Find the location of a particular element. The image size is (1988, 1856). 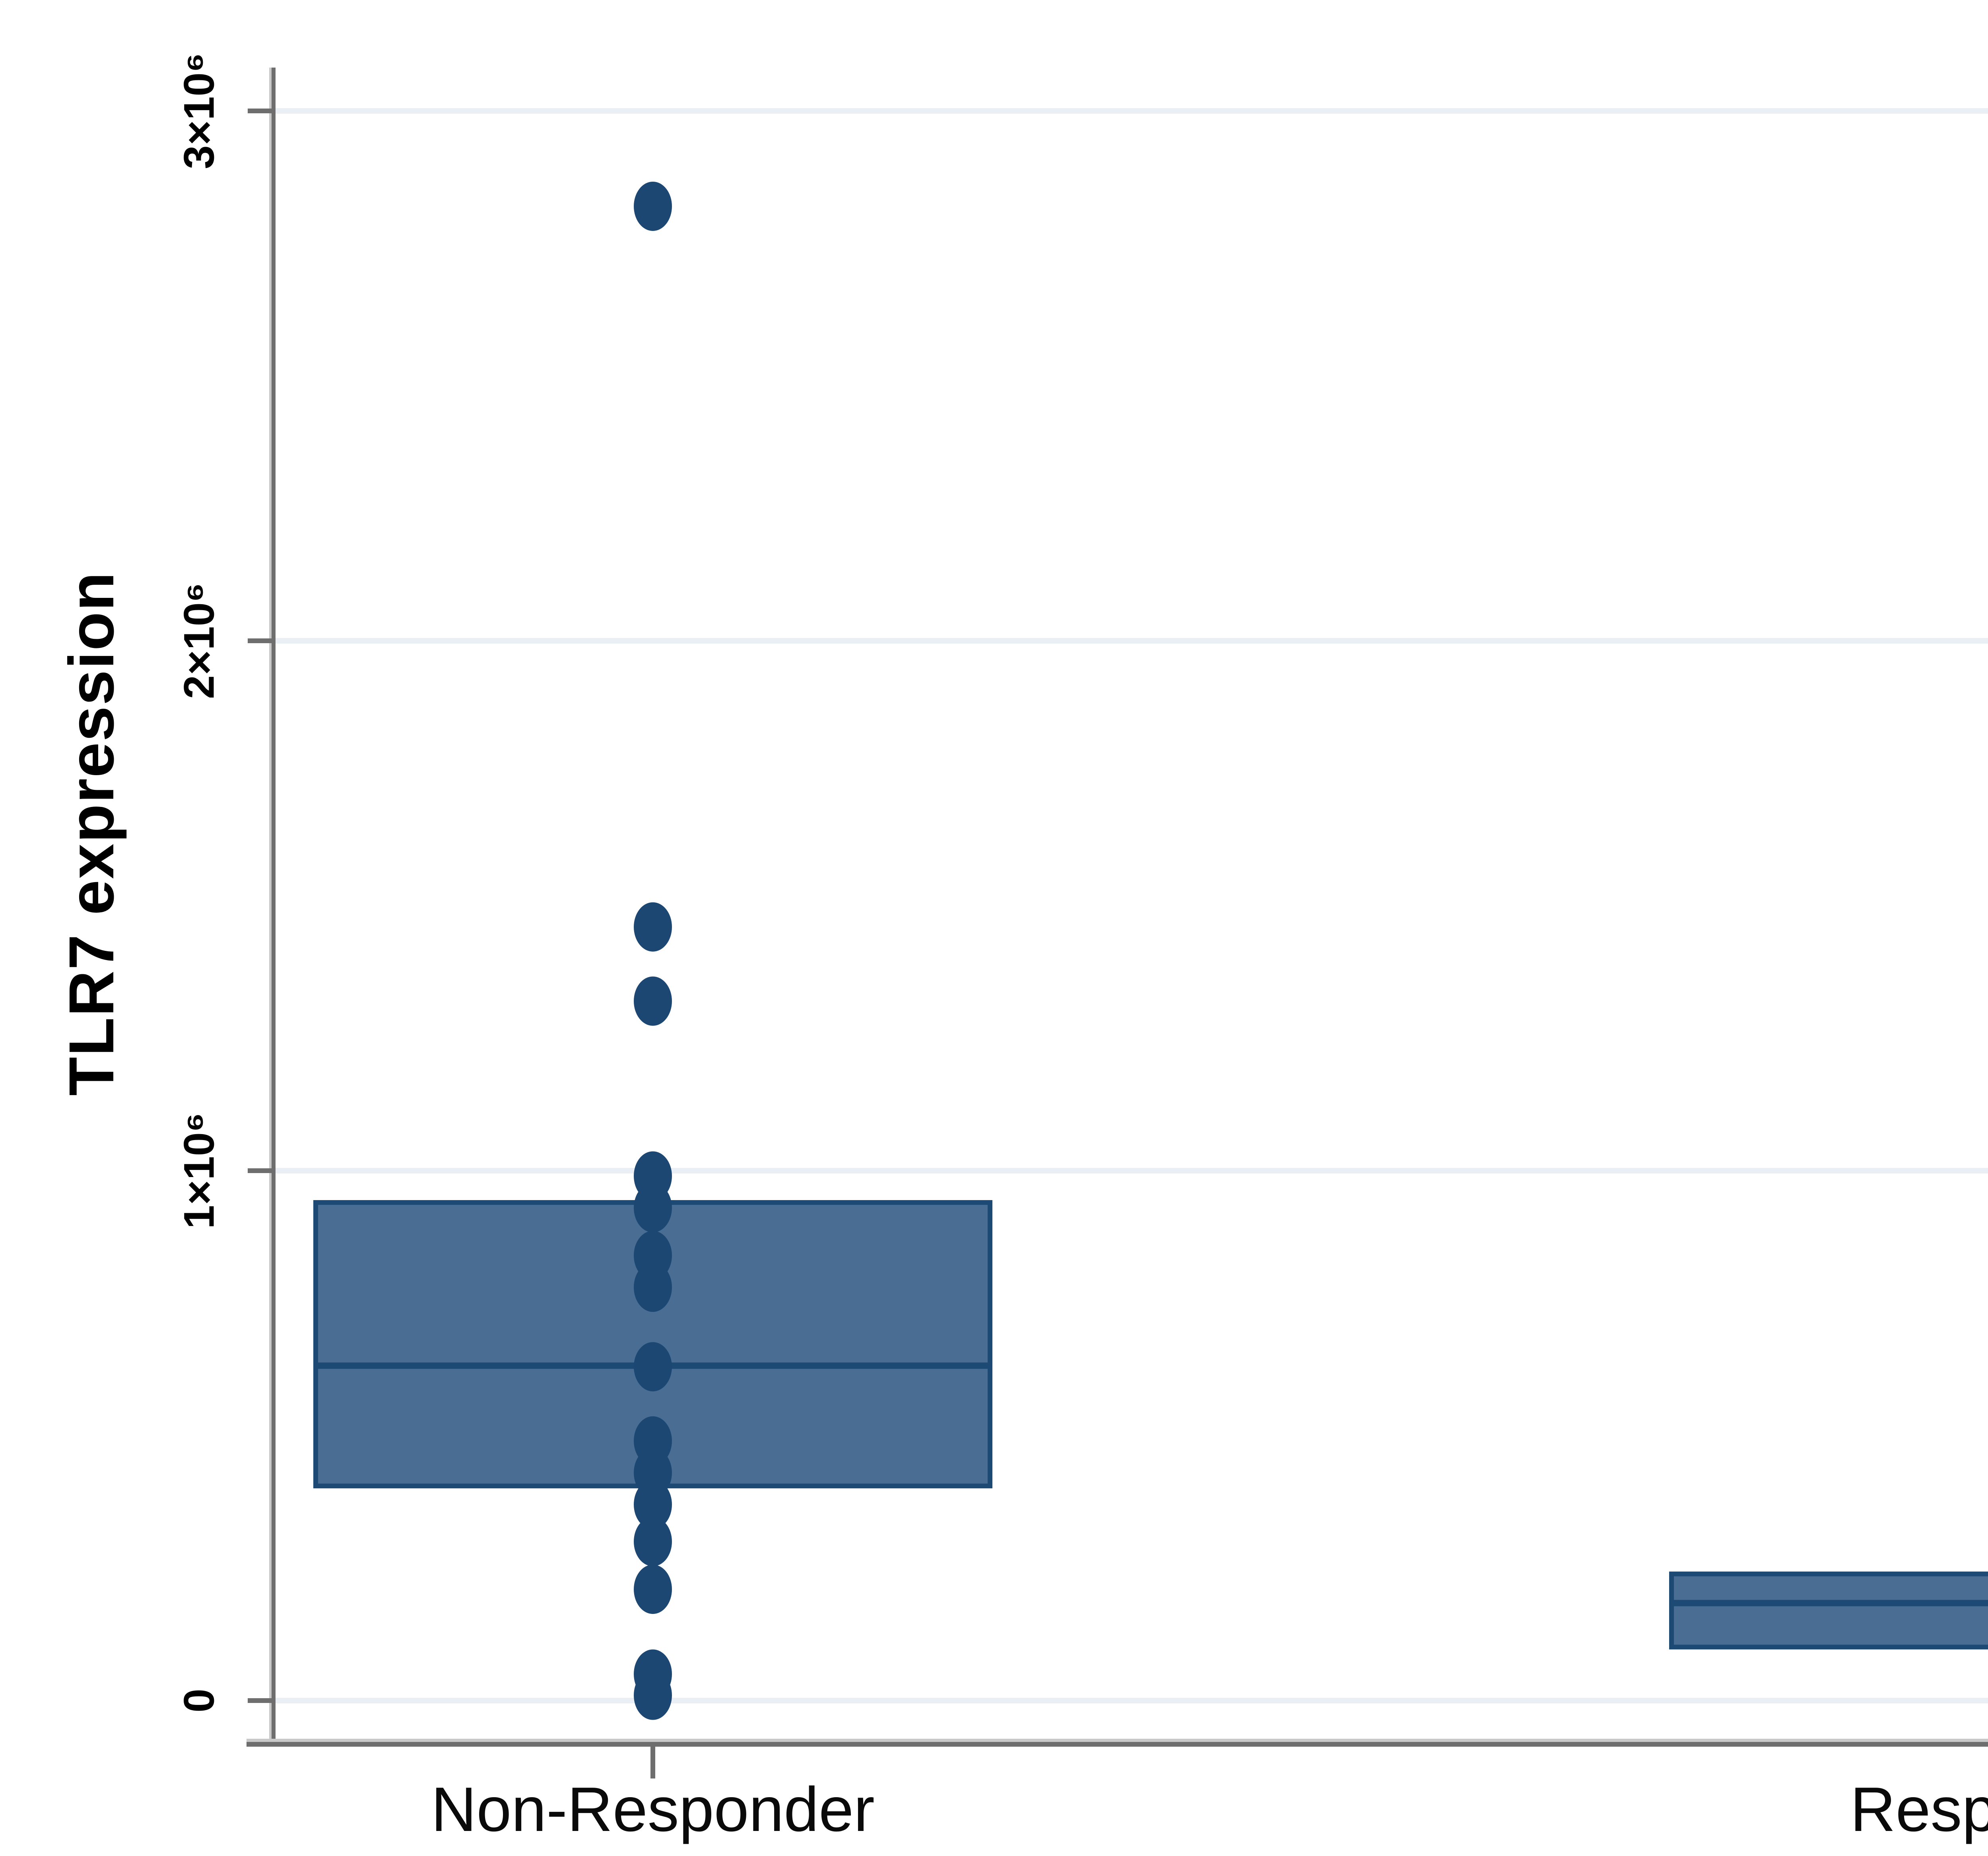

y-tick-label: 3×10⁶ is located at coordinates (199, 110).